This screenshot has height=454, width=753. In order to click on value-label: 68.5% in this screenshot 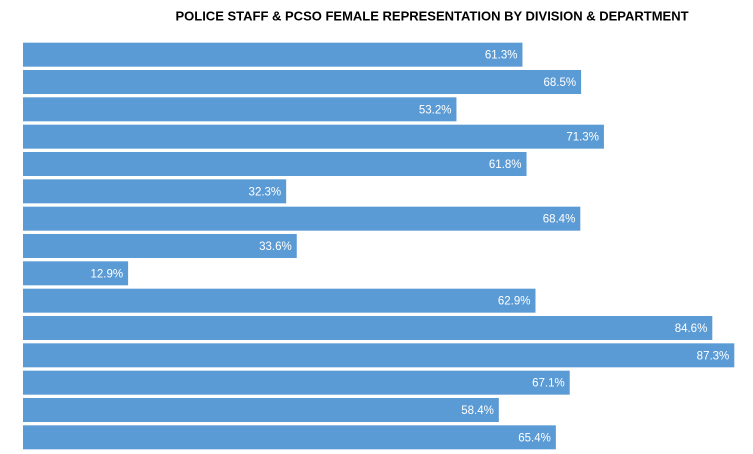, I will do `click(560, 83)`.